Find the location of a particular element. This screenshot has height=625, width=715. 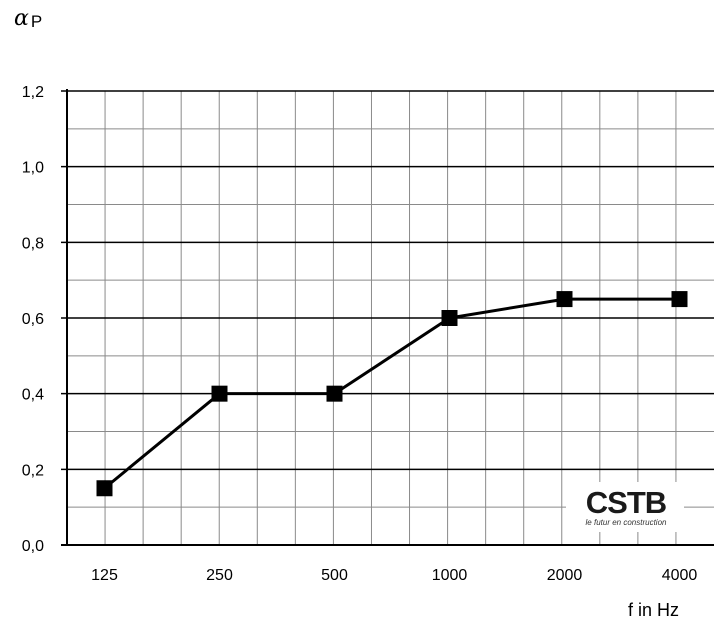

x-tick-label: 4000 is located at coordinates (680, 575).